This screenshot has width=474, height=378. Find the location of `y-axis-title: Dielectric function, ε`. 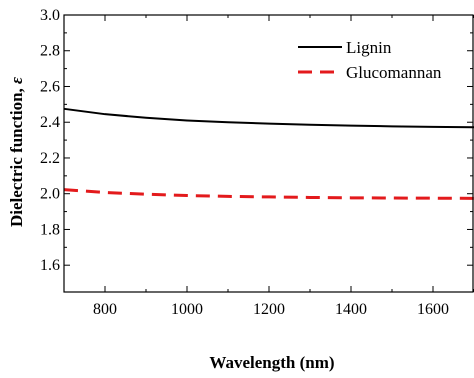

y-axis-title: Dielectric function, ε is located at coordinates (16, 152).